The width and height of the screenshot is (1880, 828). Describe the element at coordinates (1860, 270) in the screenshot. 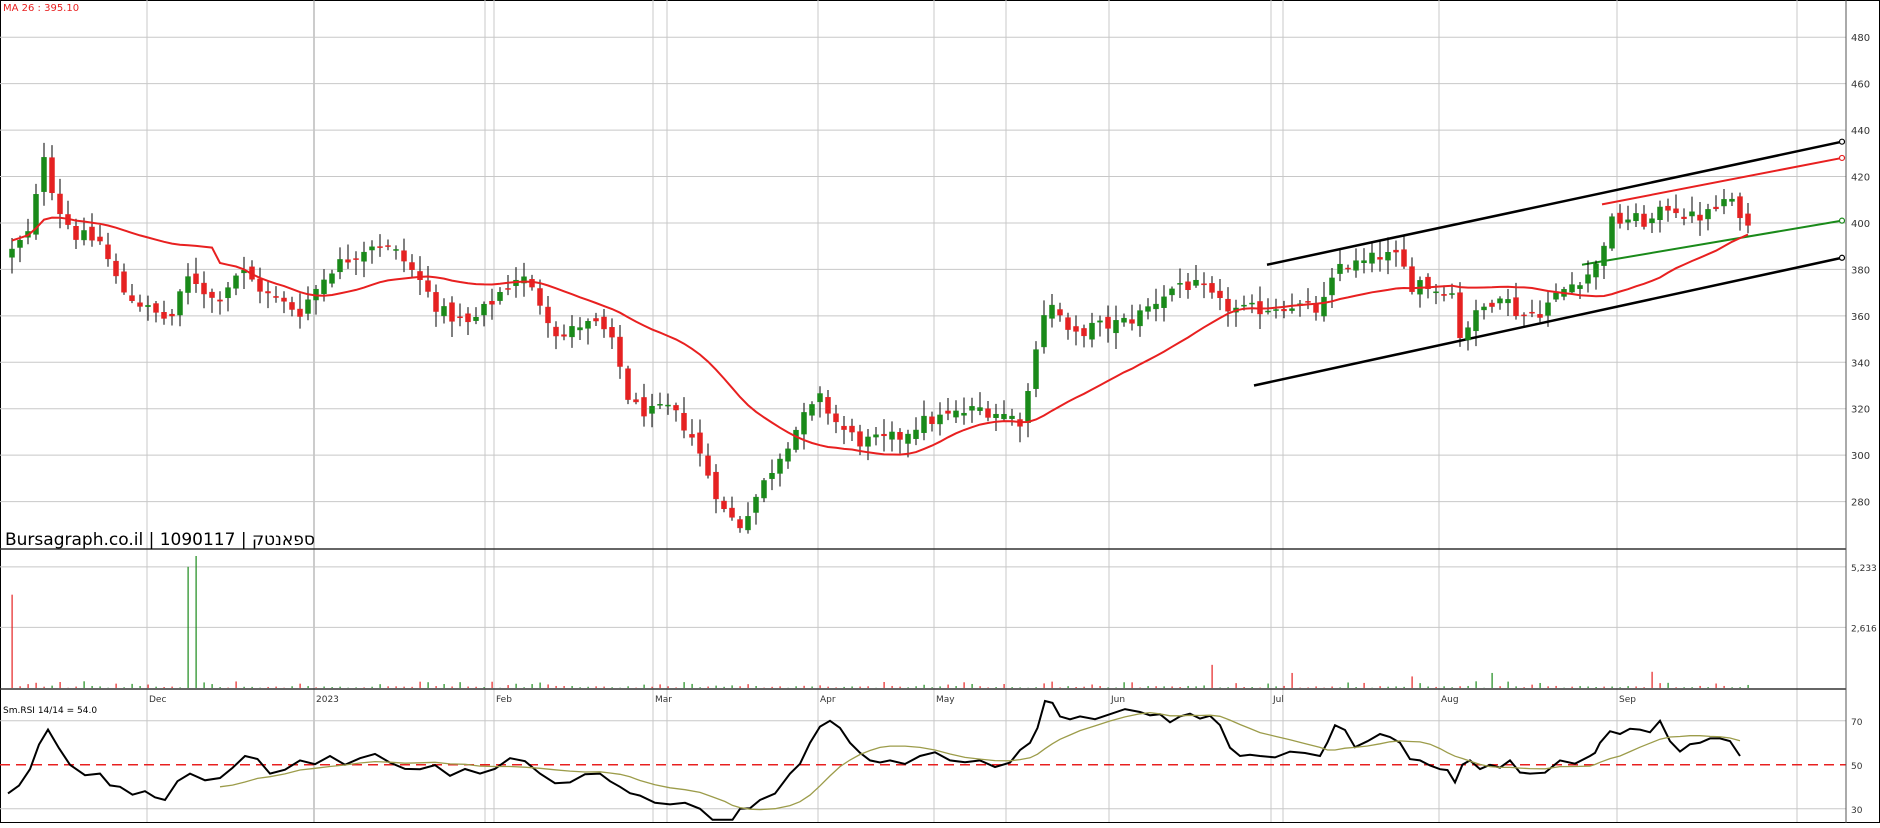

I see `price-tick-label: 380` at that location.